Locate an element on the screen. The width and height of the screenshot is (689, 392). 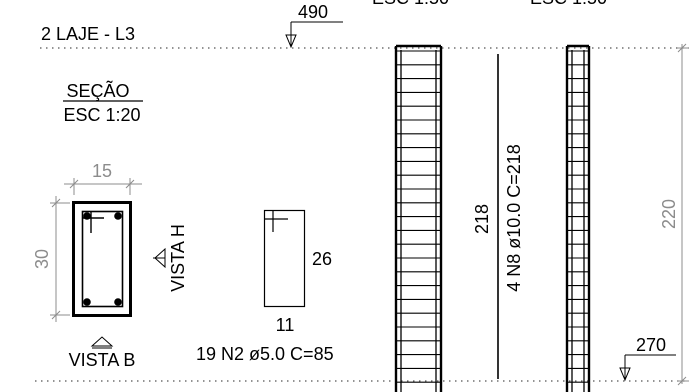
level-marker-270: 270 is located at coordinates (647, 358).